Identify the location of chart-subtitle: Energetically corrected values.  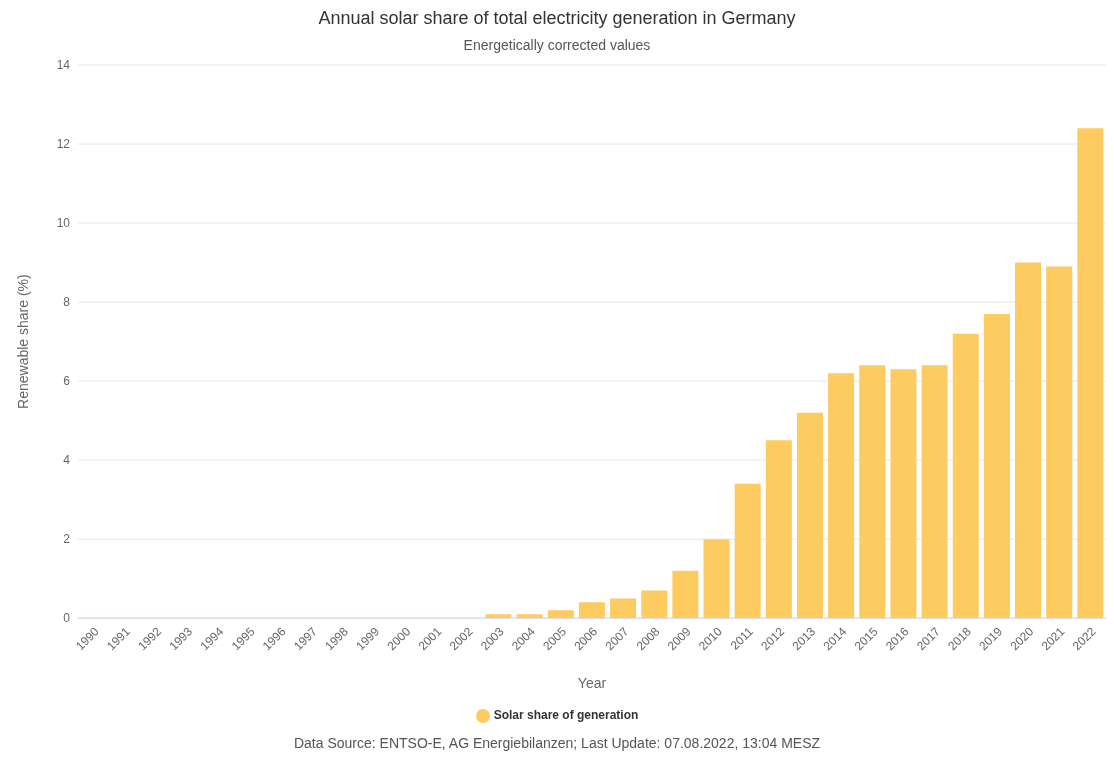
(557, 45).